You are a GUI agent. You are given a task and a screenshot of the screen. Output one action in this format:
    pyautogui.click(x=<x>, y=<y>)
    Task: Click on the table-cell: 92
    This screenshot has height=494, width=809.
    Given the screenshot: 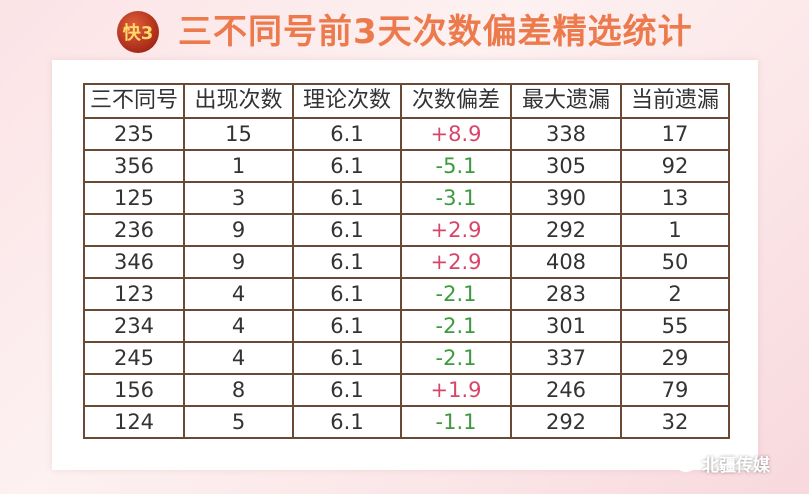 What is the action you would take?
    pyautogui.click(x=675, y=166)
    